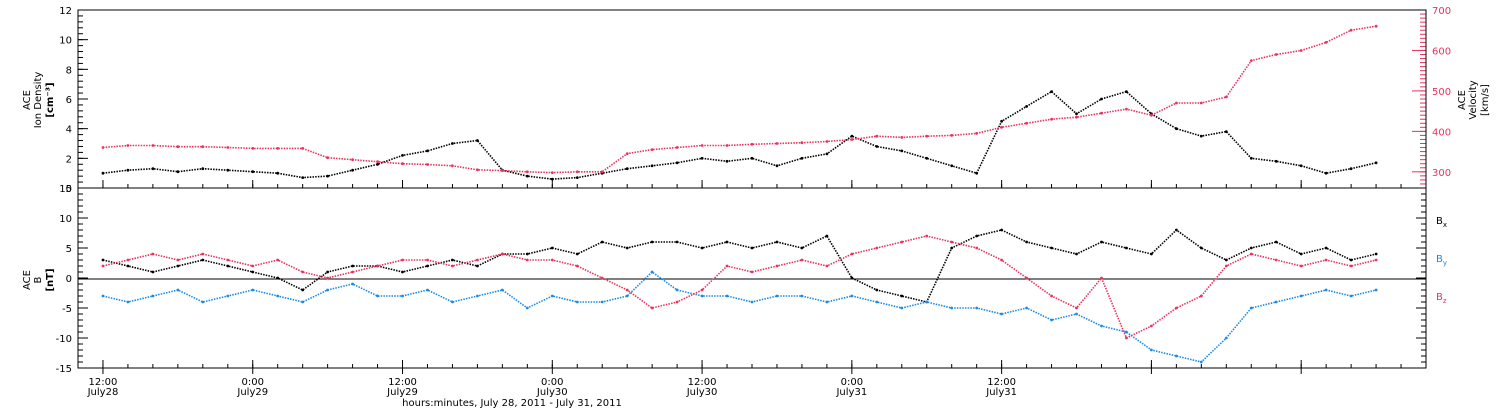 This screenshot has width=1500, height=410. Describe the element at coordinates (64, 279) in the screenshot. I see `bottom-panel-tick-labels: -15 -10 -5 0 5 10 15` at that location.